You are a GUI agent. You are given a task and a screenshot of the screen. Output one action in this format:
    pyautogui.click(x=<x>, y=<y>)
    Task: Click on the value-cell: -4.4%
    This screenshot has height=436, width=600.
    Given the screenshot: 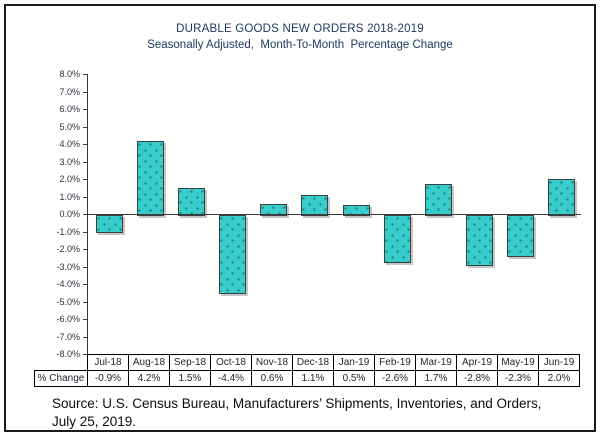 What is the action you would take?
    pyautogui.click(x=231, y=378)
    